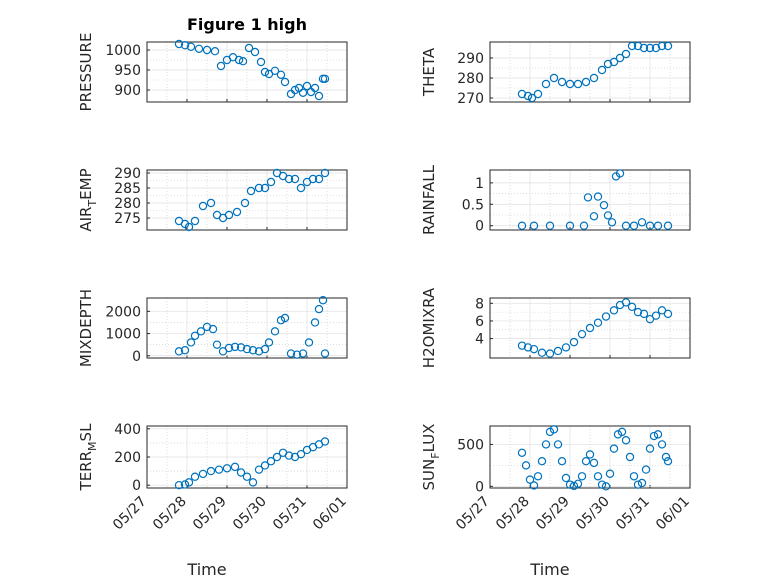  I want to click on y-axis-label: SUNFLUX, so click(431, 457).